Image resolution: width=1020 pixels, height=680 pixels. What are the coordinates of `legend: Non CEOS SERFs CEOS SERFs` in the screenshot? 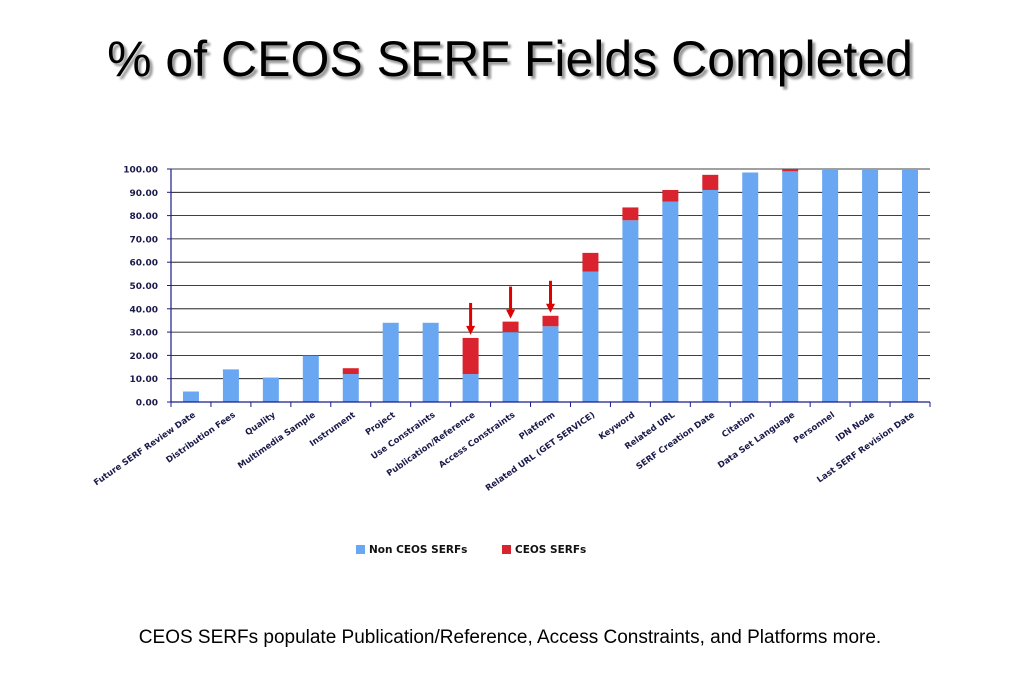 It's located at (471, 550).